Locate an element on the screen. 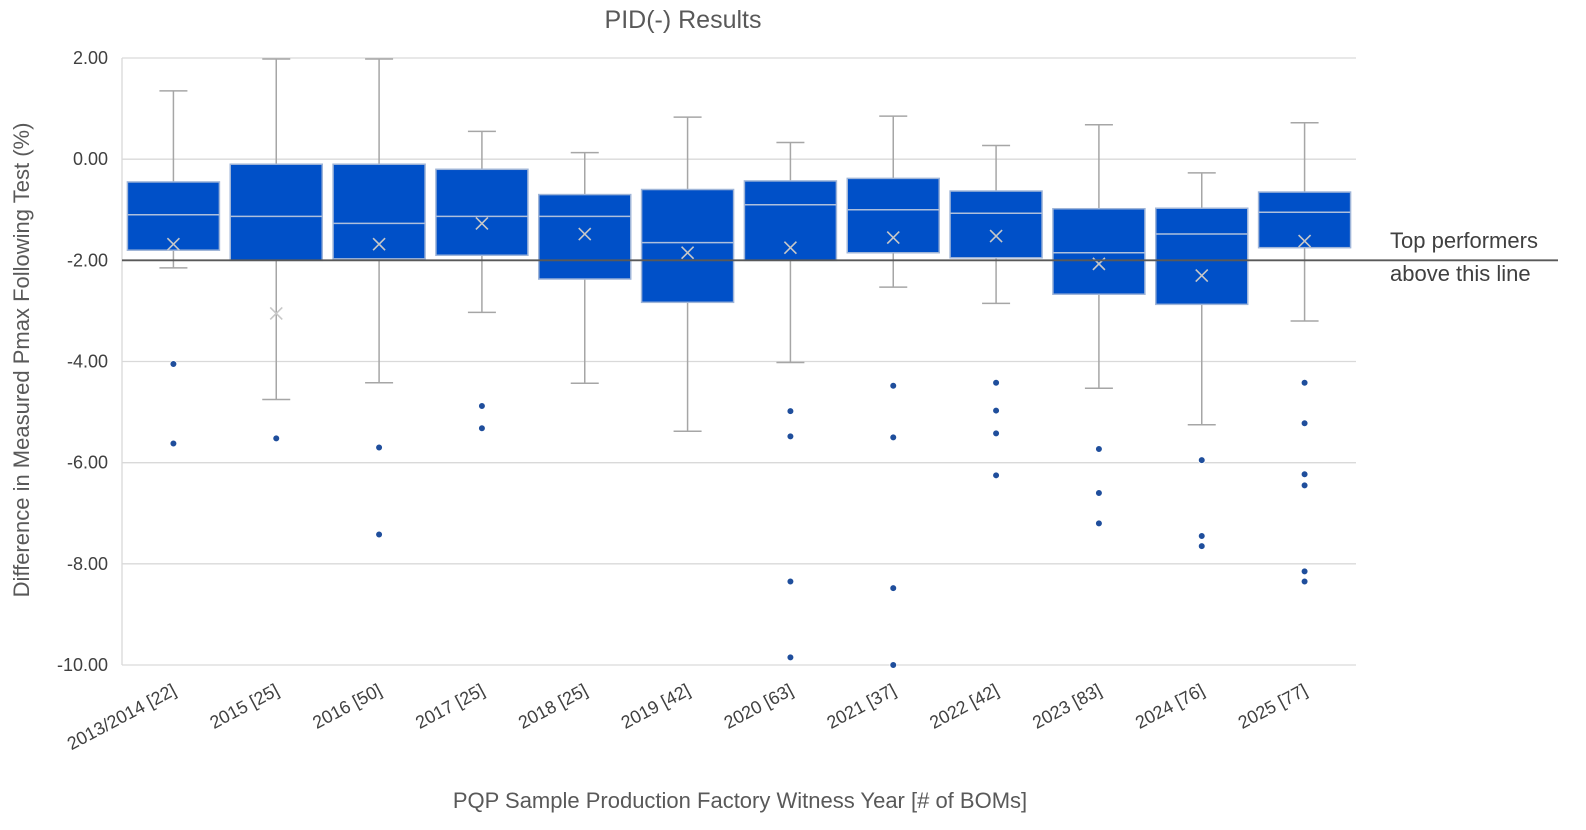 The width and height of the screenshot is (1586, 830). y-tick-label: 0.00 is located at coordinates (90, 159).